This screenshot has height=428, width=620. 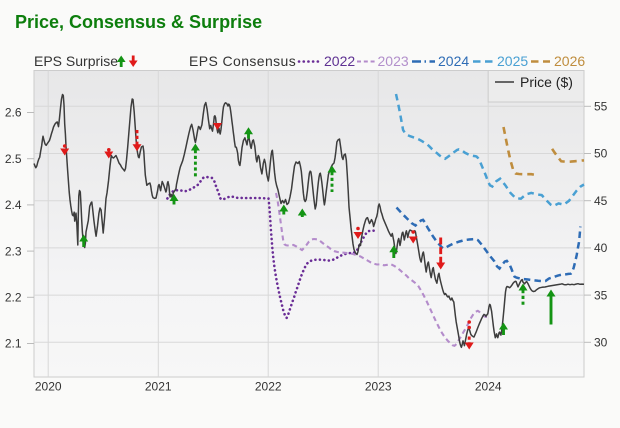 I want to click on svg-text: 2025, so click(x=512, y=61).